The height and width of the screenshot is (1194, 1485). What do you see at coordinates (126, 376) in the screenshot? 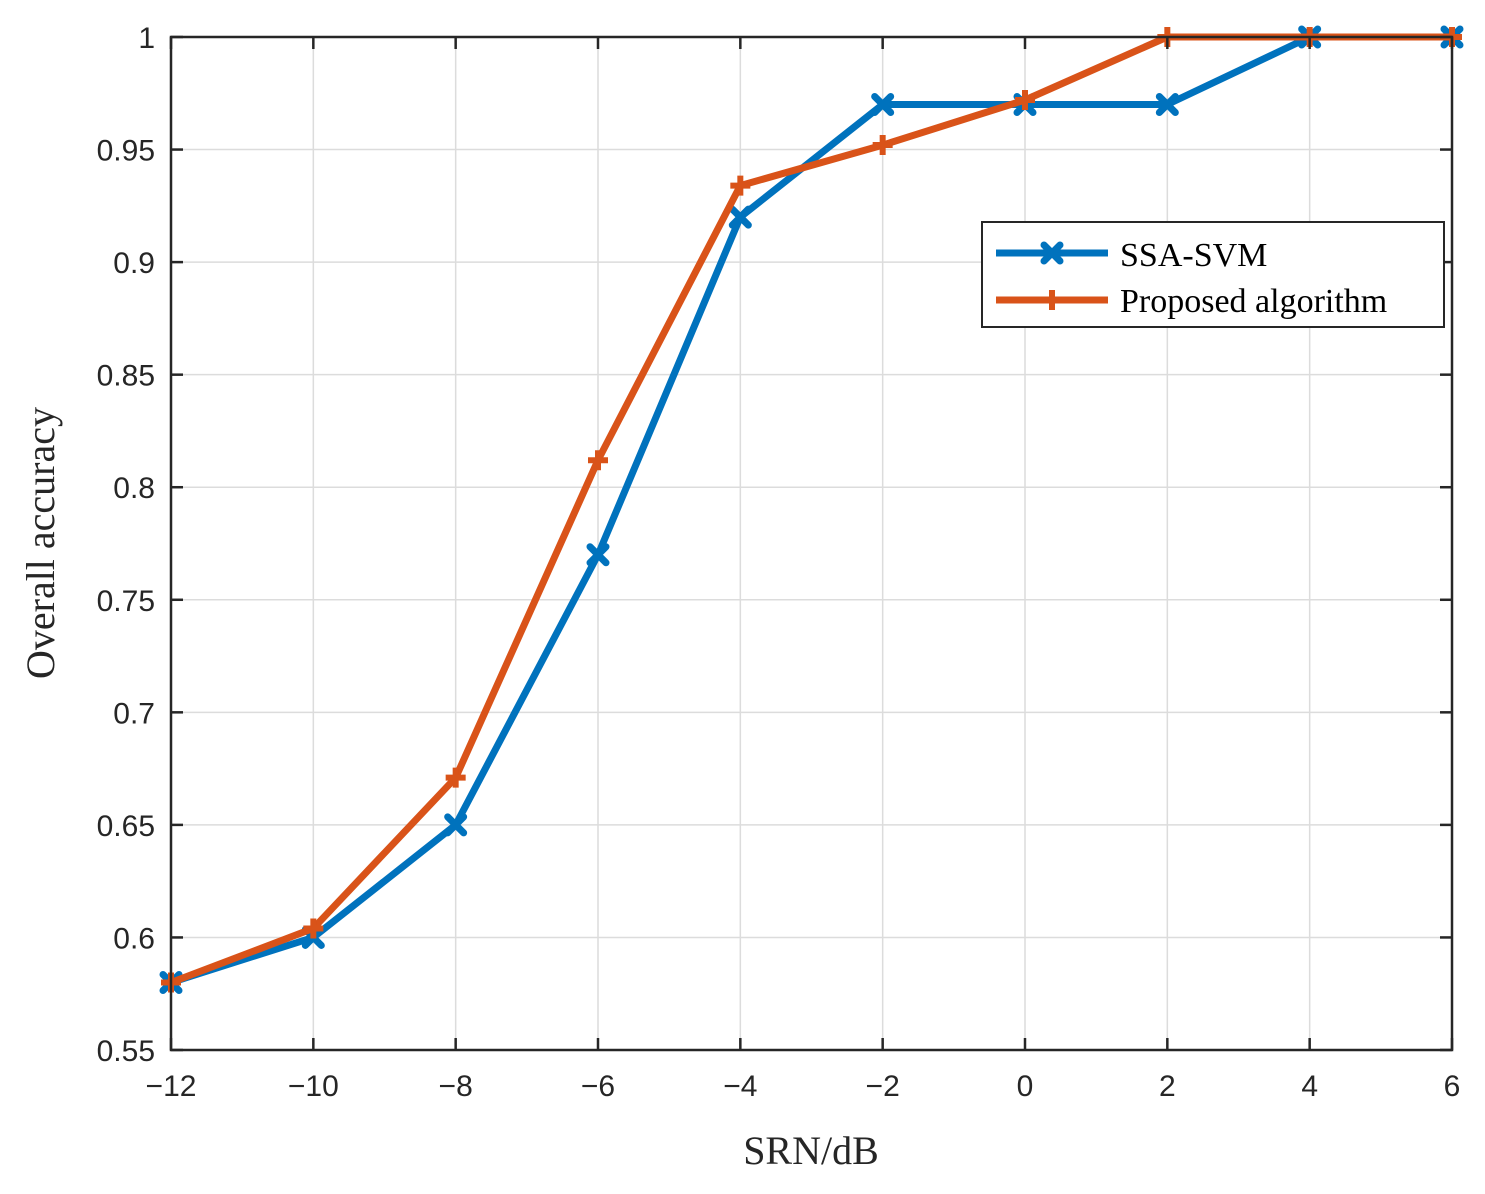
I see `y-tick-label: 0.85` at bounding box center [126, 376].